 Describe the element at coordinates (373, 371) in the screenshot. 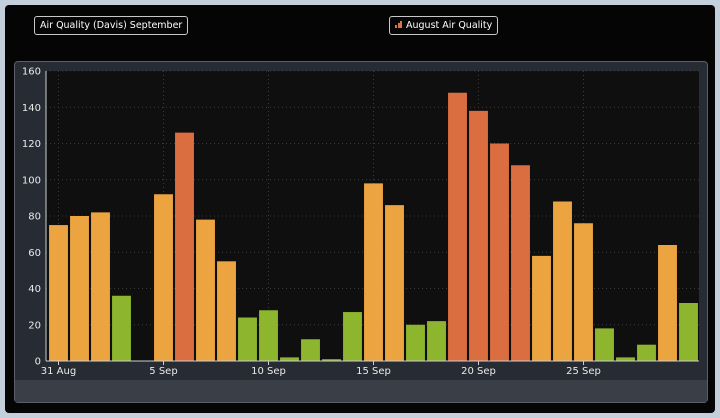

I see `x-tick-label: 15 Sep` at that location.